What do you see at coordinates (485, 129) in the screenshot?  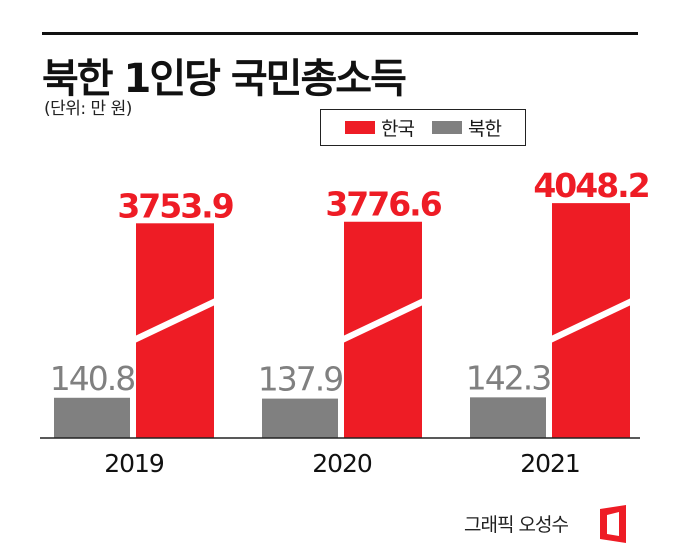 I see `legend-label-north-korea: 북한` at bounding box center [485, 129].